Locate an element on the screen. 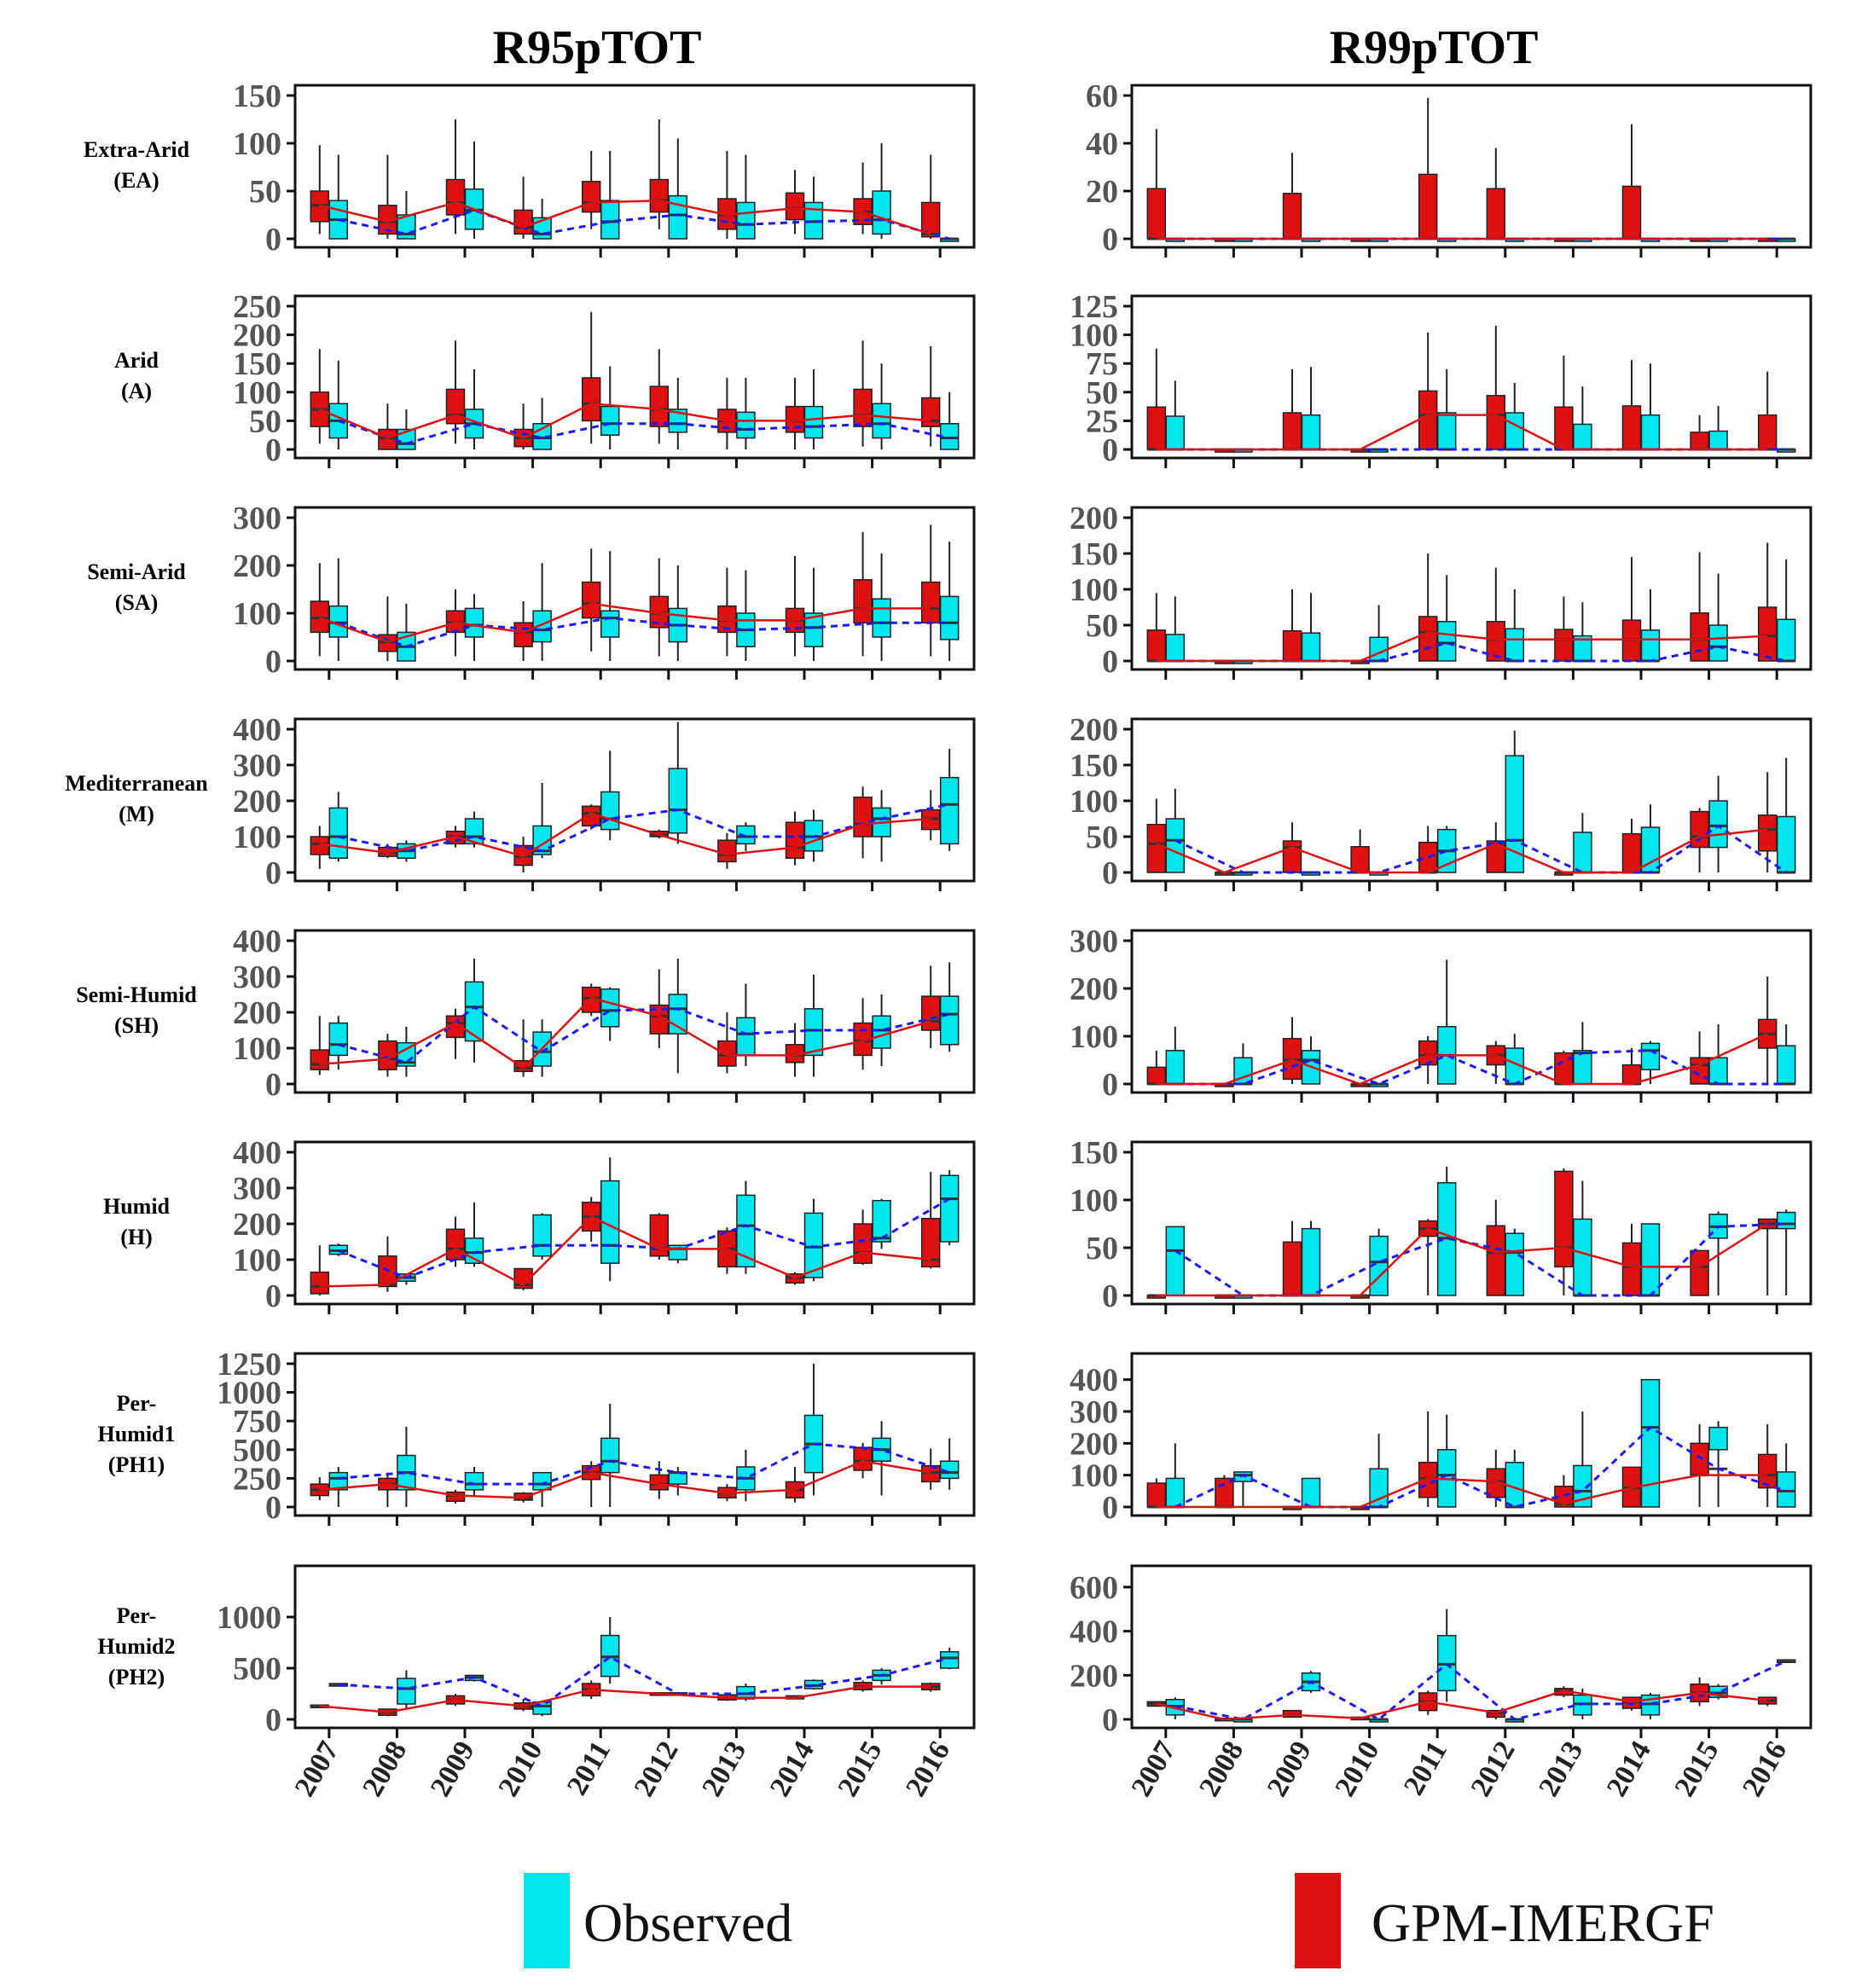 Image resolution: width=1850 pixels, height=1988 pixels. year-label-2009-r95ptot: 2009 is located at coordinates (453, 1769).